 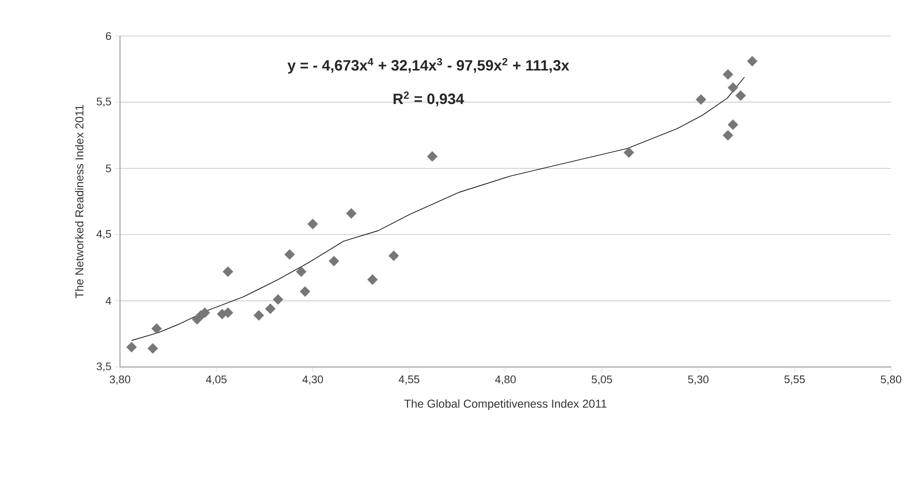 I want to click on y-tick-label: 5,5, so click(x=104, y=102).